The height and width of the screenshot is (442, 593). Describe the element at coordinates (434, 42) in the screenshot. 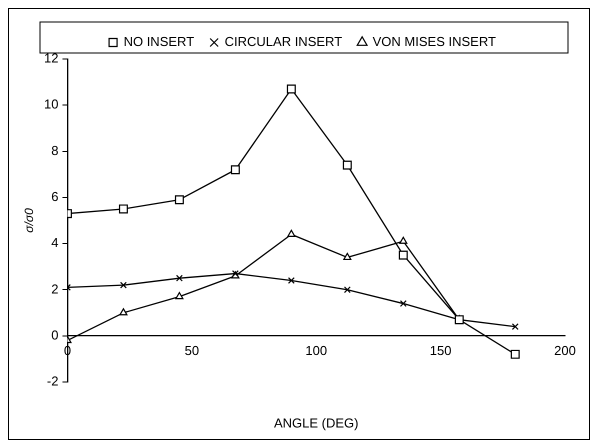

I see `legend-label: VON MISES INSERT` at that location.